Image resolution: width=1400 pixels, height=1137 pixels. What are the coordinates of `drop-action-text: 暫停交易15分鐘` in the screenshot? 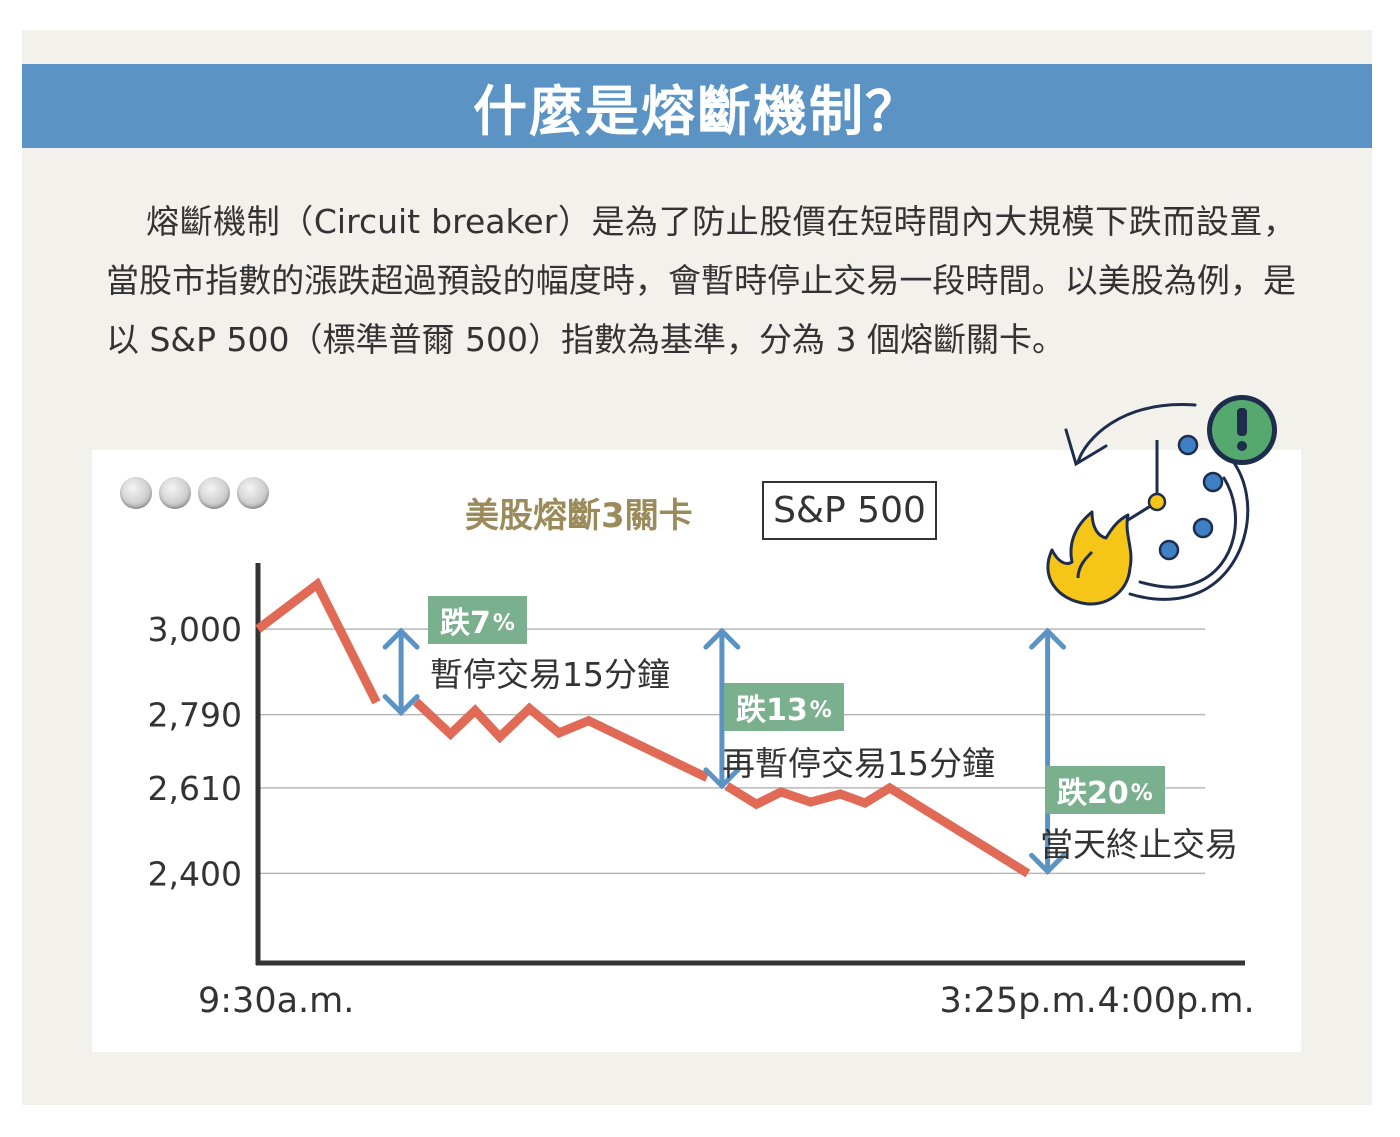 It's located at (550, 674).